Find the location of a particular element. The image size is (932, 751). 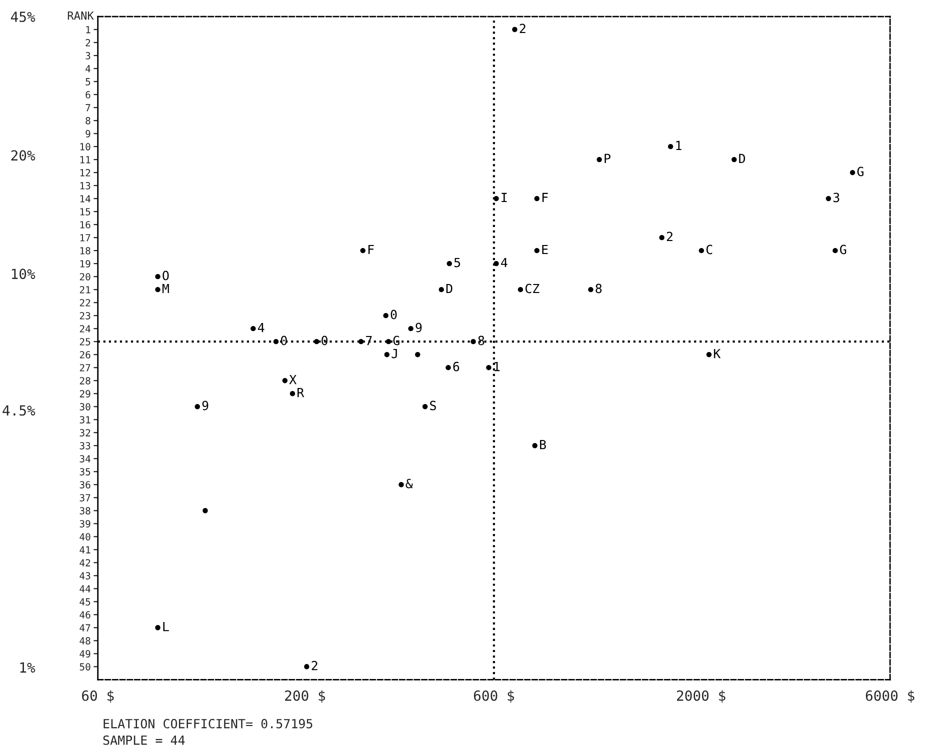

y2-tick-label: 8 is located at coordinates (88, 120).